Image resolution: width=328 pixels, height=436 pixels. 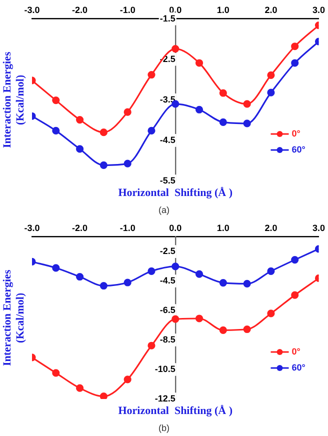 I want to click on y-tick-label: -10.5, so click(x=165, y=369).